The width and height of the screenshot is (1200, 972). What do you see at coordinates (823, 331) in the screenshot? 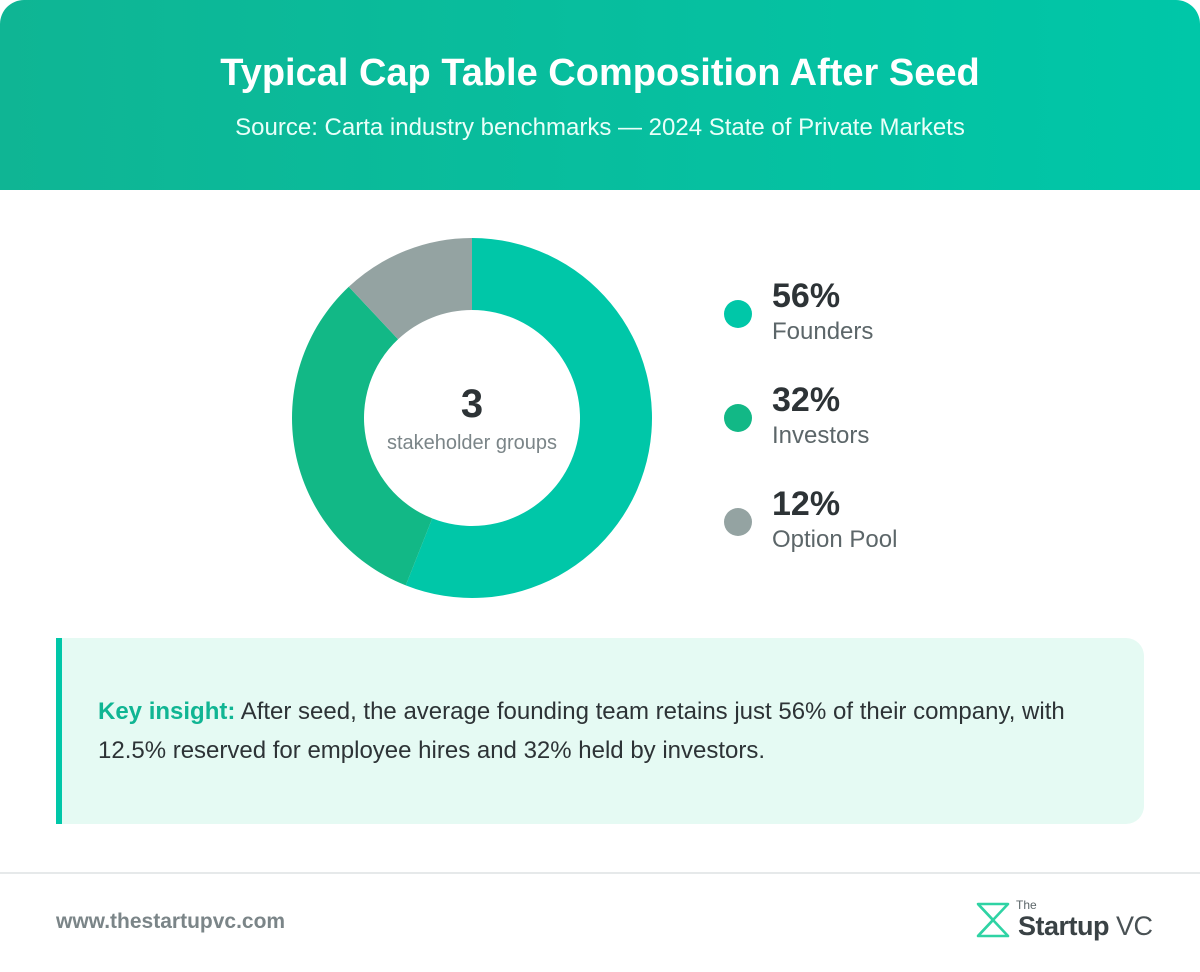
I see `legend-label-founders: Founders` at bounding box center [823, 331].